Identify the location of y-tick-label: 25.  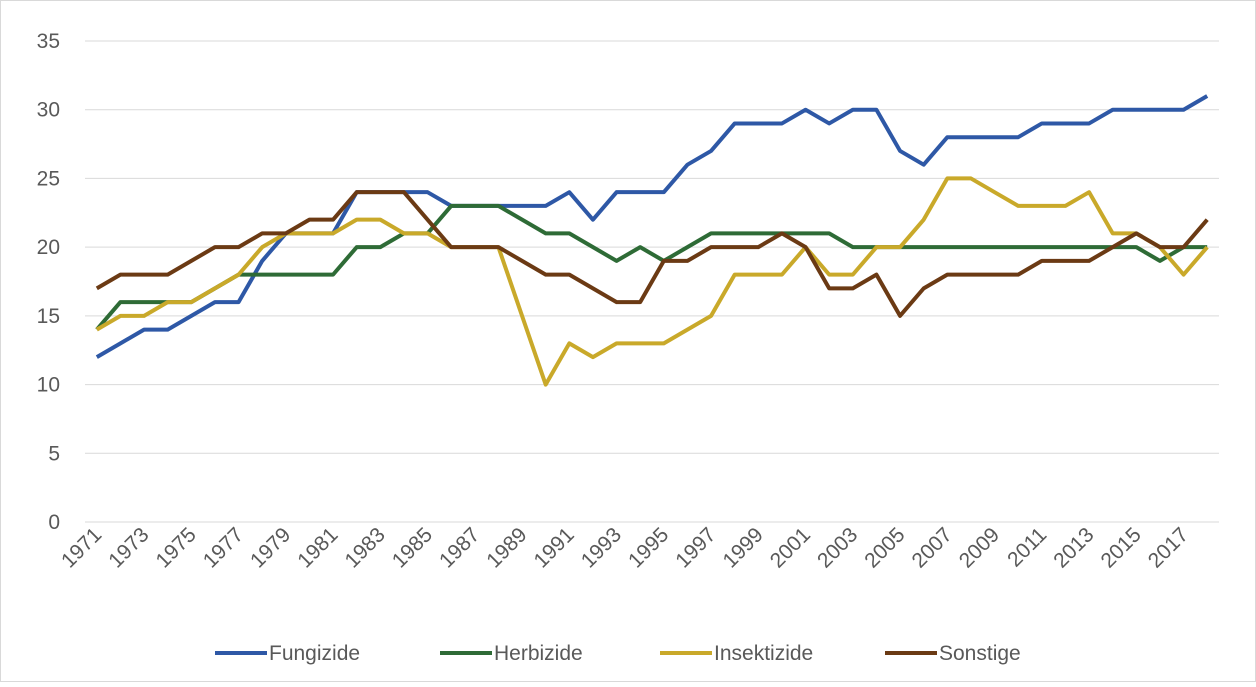
(48, 178).